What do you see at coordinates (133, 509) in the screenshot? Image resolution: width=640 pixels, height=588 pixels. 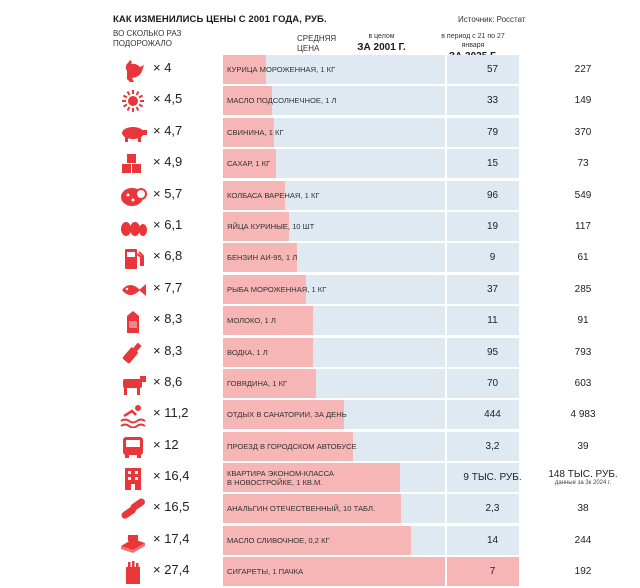 I see `pills-icon` at bounding box center [133, 509].